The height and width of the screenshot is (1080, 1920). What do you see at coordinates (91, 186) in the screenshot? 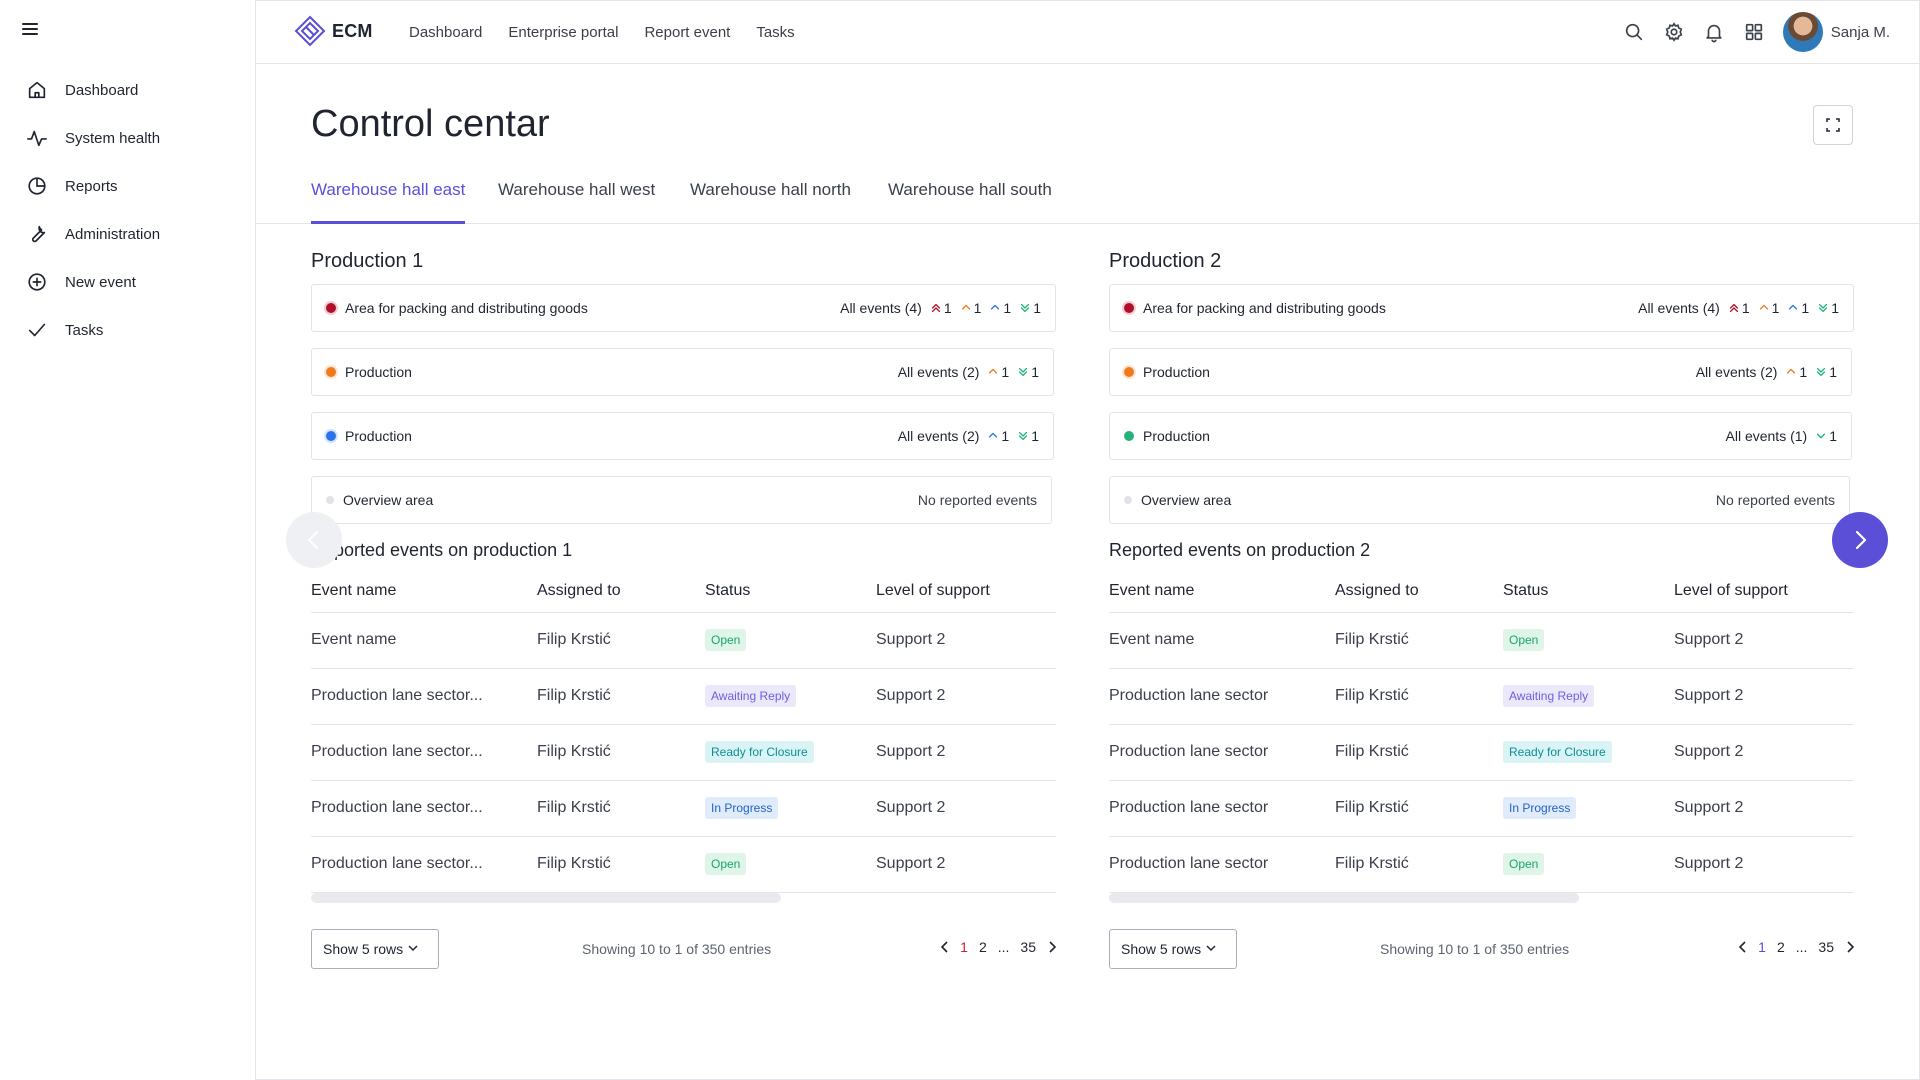
I see `sidebar-item-label: Reports` at bounding box center [91, 186].